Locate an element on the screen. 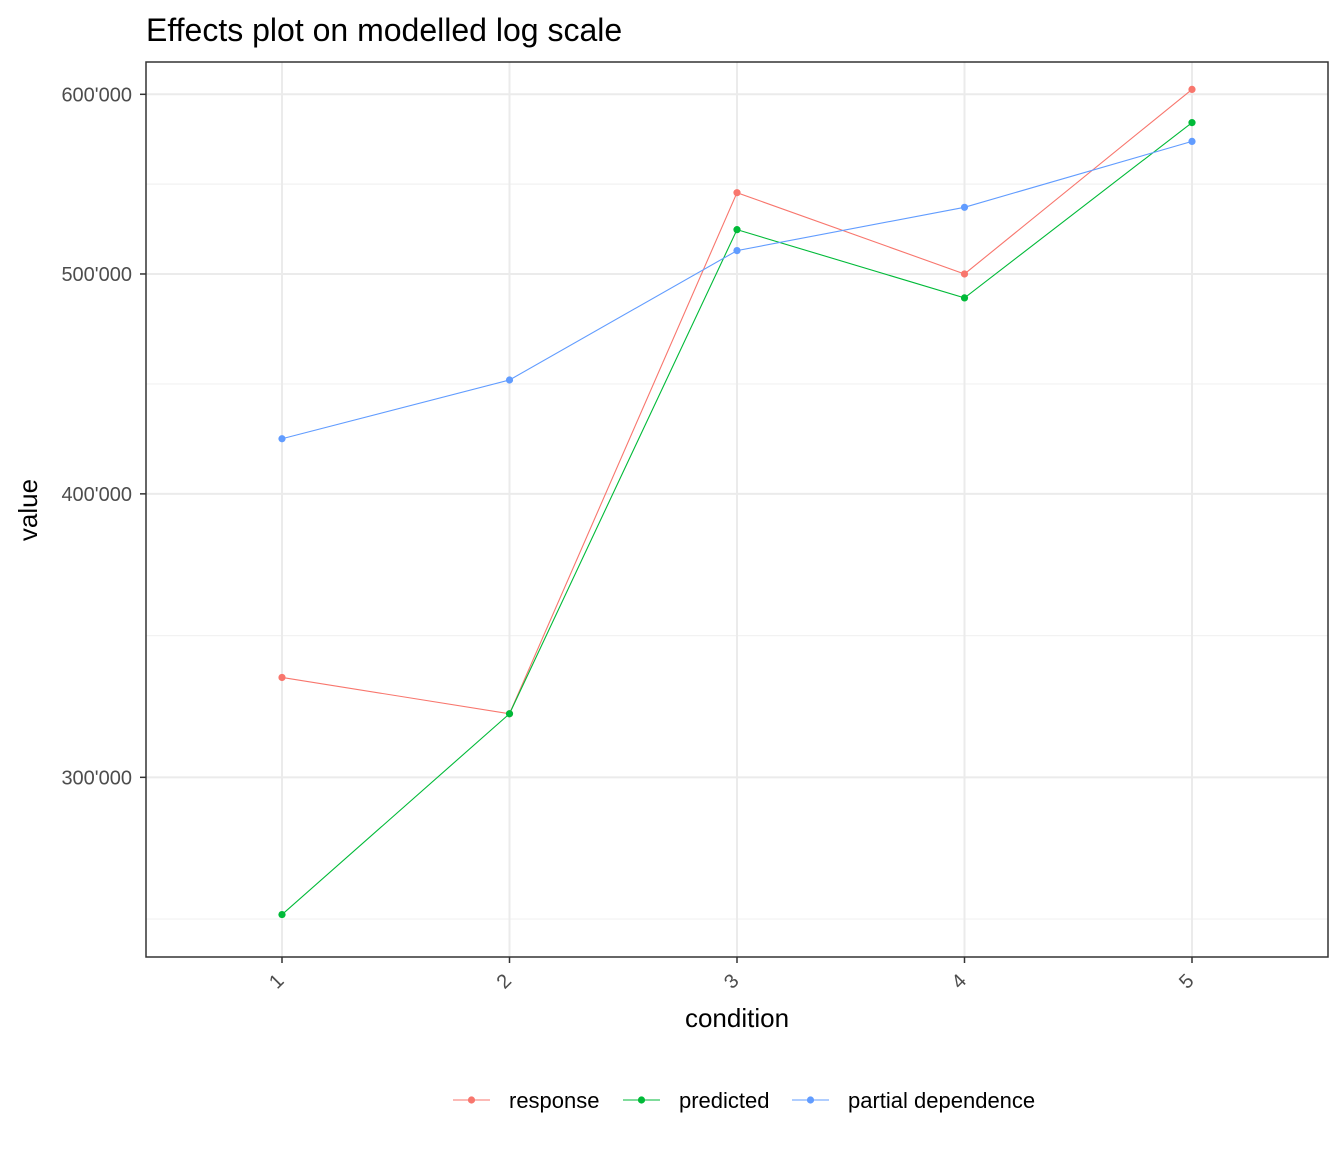 The height and width of the screenshot is (1152, 1344). x-tick-label: 3 is located at coordinates (731, 981).